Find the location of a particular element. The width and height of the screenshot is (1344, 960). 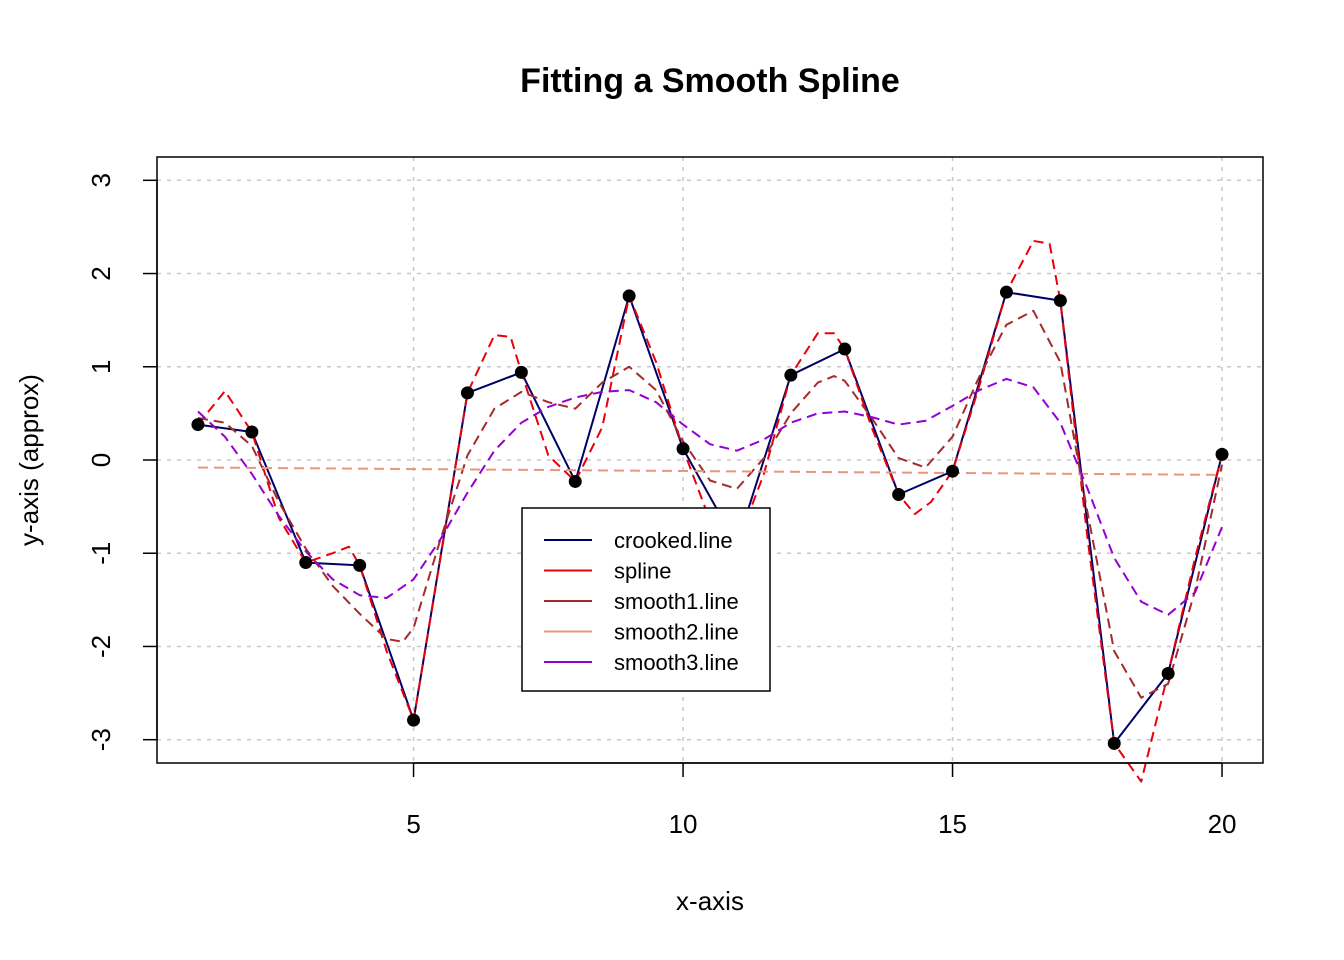

y-tick-label-3: 3 is located at coordinates (101, 180).